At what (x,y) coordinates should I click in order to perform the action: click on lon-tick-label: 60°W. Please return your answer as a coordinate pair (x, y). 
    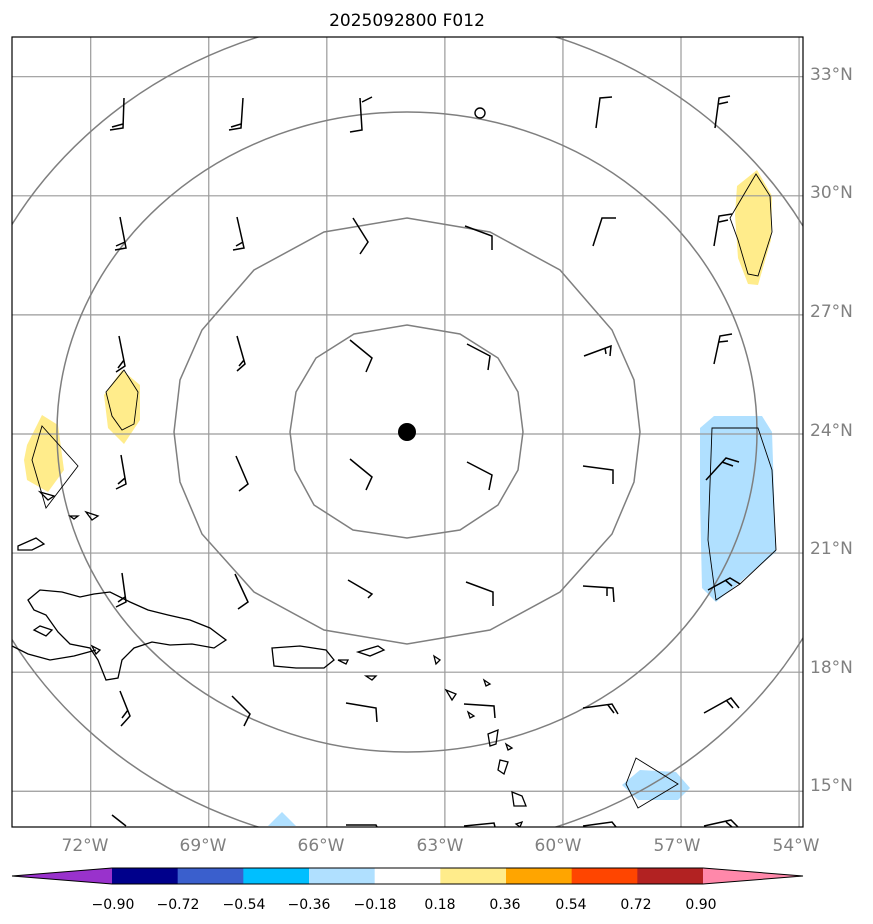
    Looking at the image, I should click on (558, 846).